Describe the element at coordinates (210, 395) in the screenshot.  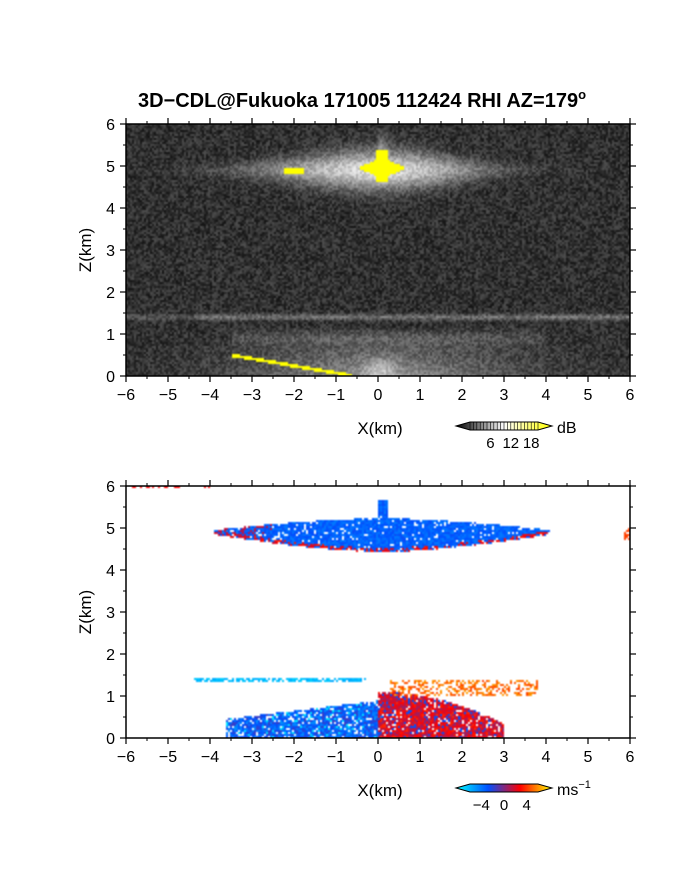
I see `intensity-xtick-label: −4` at that location.